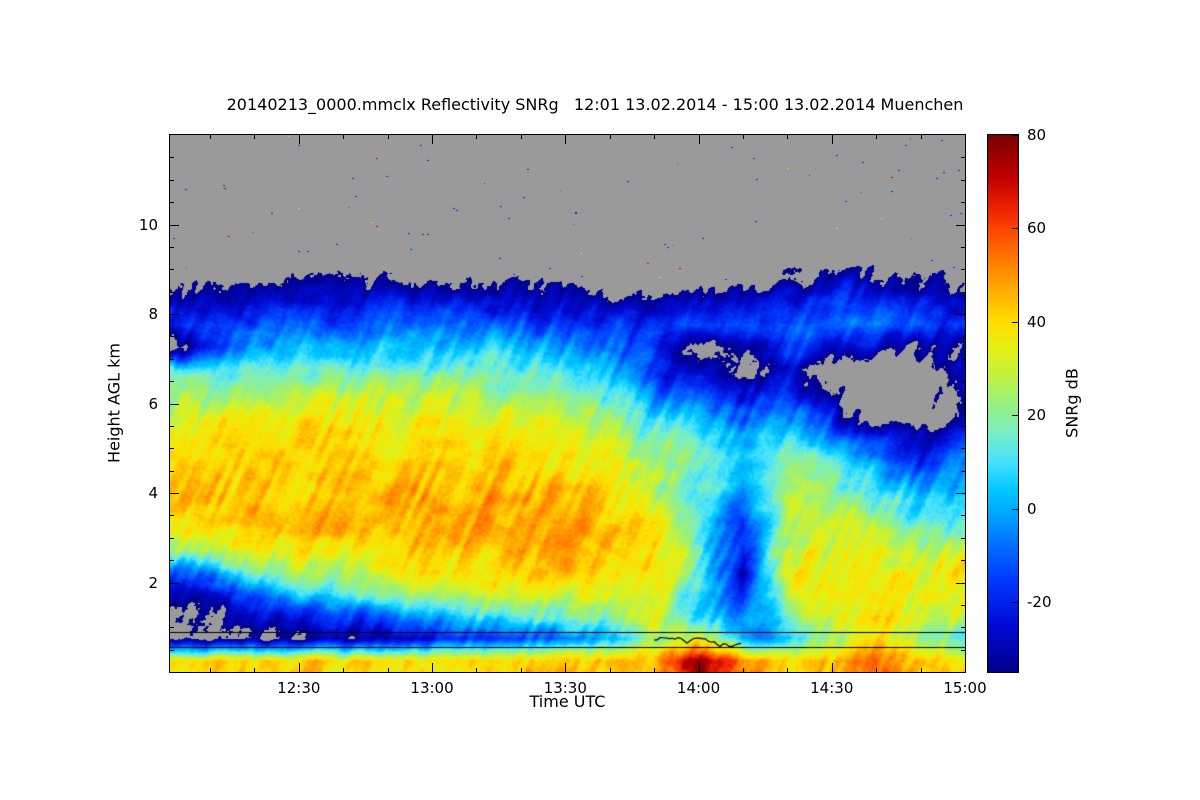  Describe the element at coordinates (1037, 321) in the screenshot. I see `colorbar-tick-label: 40` at that location.